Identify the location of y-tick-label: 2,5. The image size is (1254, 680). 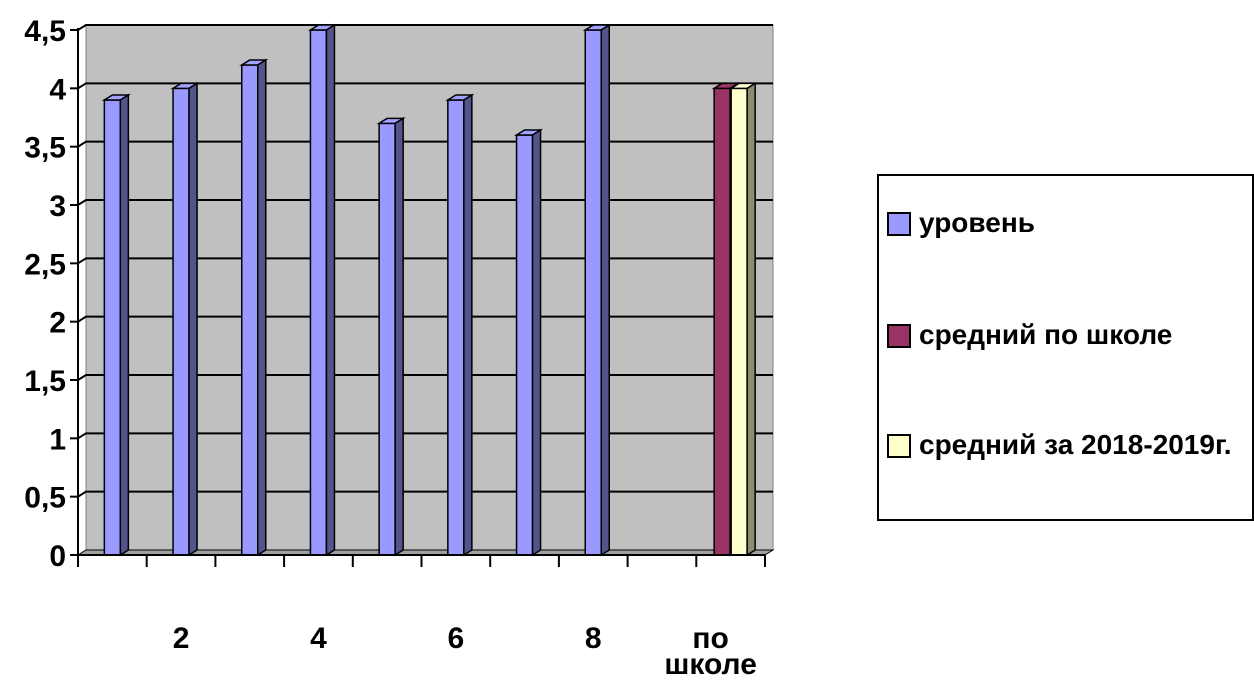
(45, 264).